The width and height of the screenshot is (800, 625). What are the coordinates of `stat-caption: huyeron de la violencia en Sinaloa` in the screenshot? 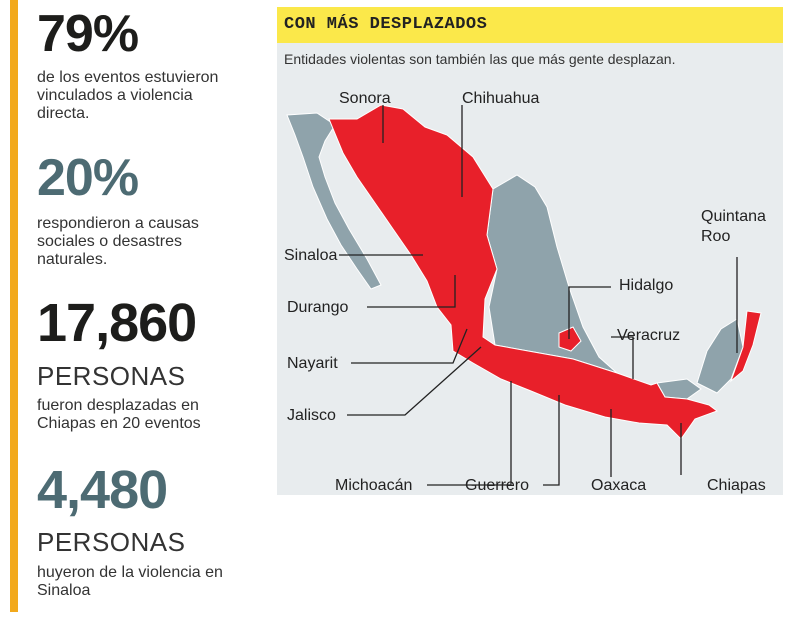 It's located at (130, 581).